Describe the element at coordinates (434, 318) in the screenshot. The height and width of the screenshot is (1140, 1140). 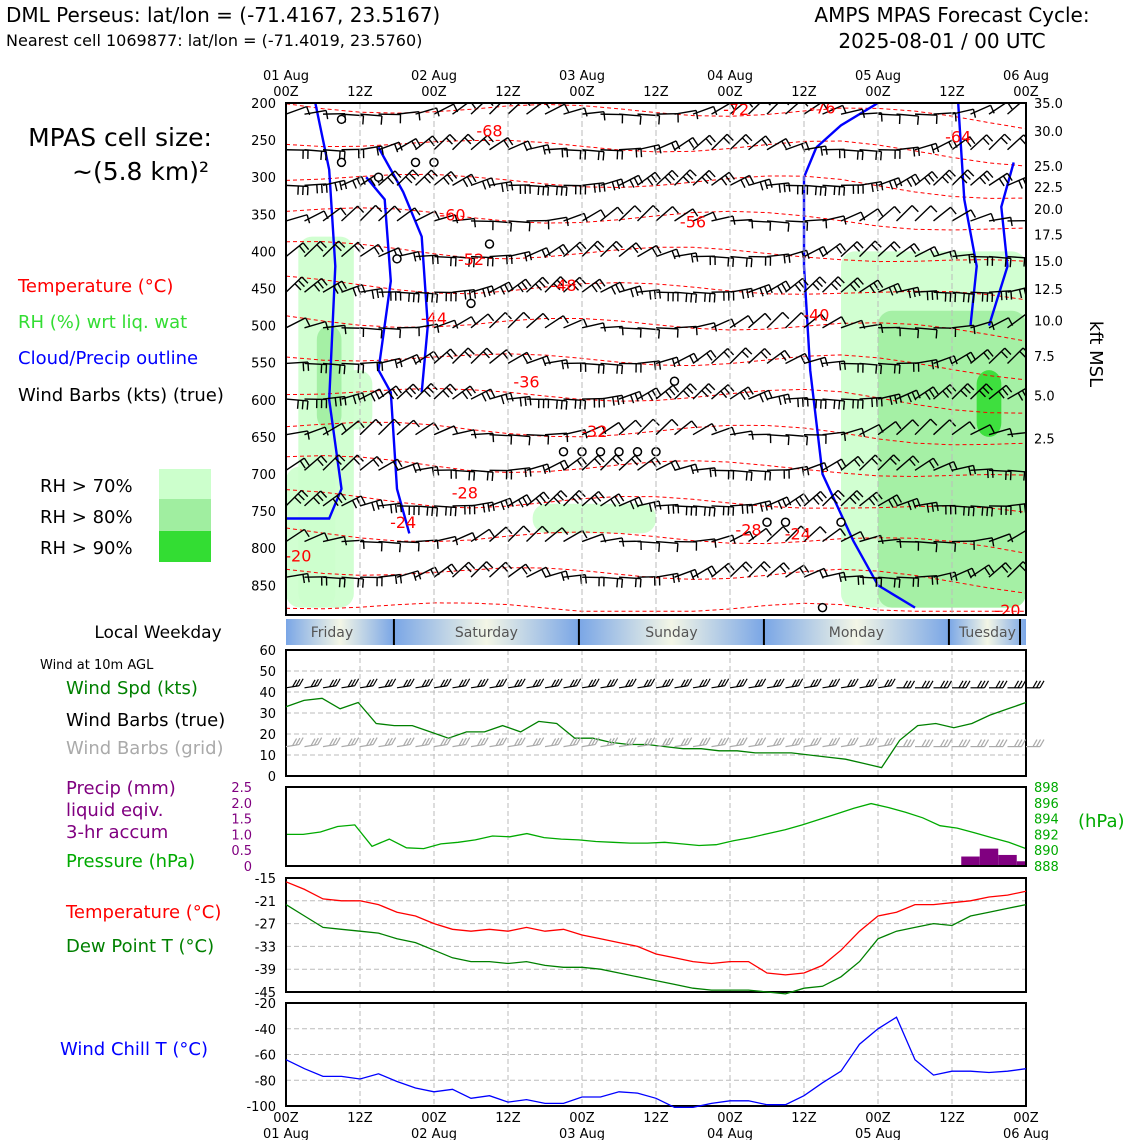
I see `temp-contour-label: -44` at that location.